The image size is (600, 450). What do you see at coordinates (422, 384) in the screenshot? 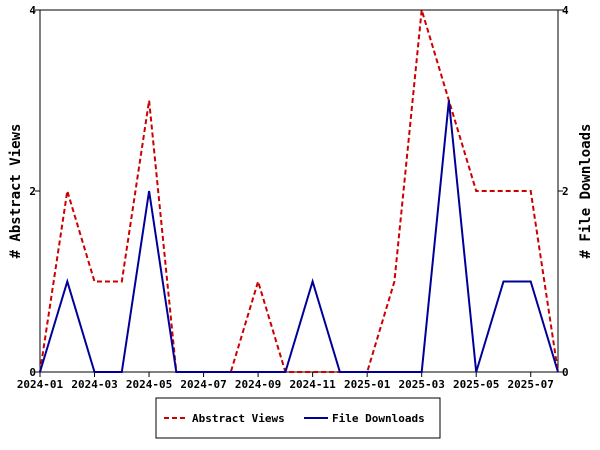
I see `x-tick-label: 2025-03` at bounding box center [422, 384].